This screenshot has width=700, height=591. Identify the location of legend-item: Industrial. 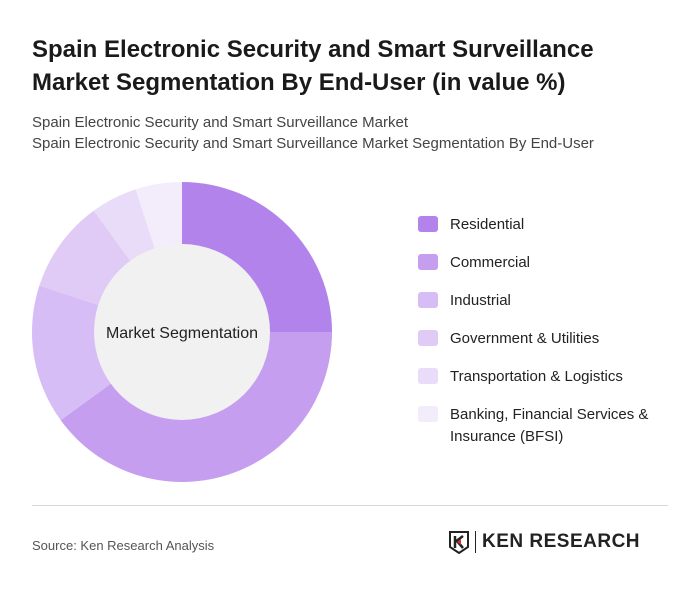
(548, 301).